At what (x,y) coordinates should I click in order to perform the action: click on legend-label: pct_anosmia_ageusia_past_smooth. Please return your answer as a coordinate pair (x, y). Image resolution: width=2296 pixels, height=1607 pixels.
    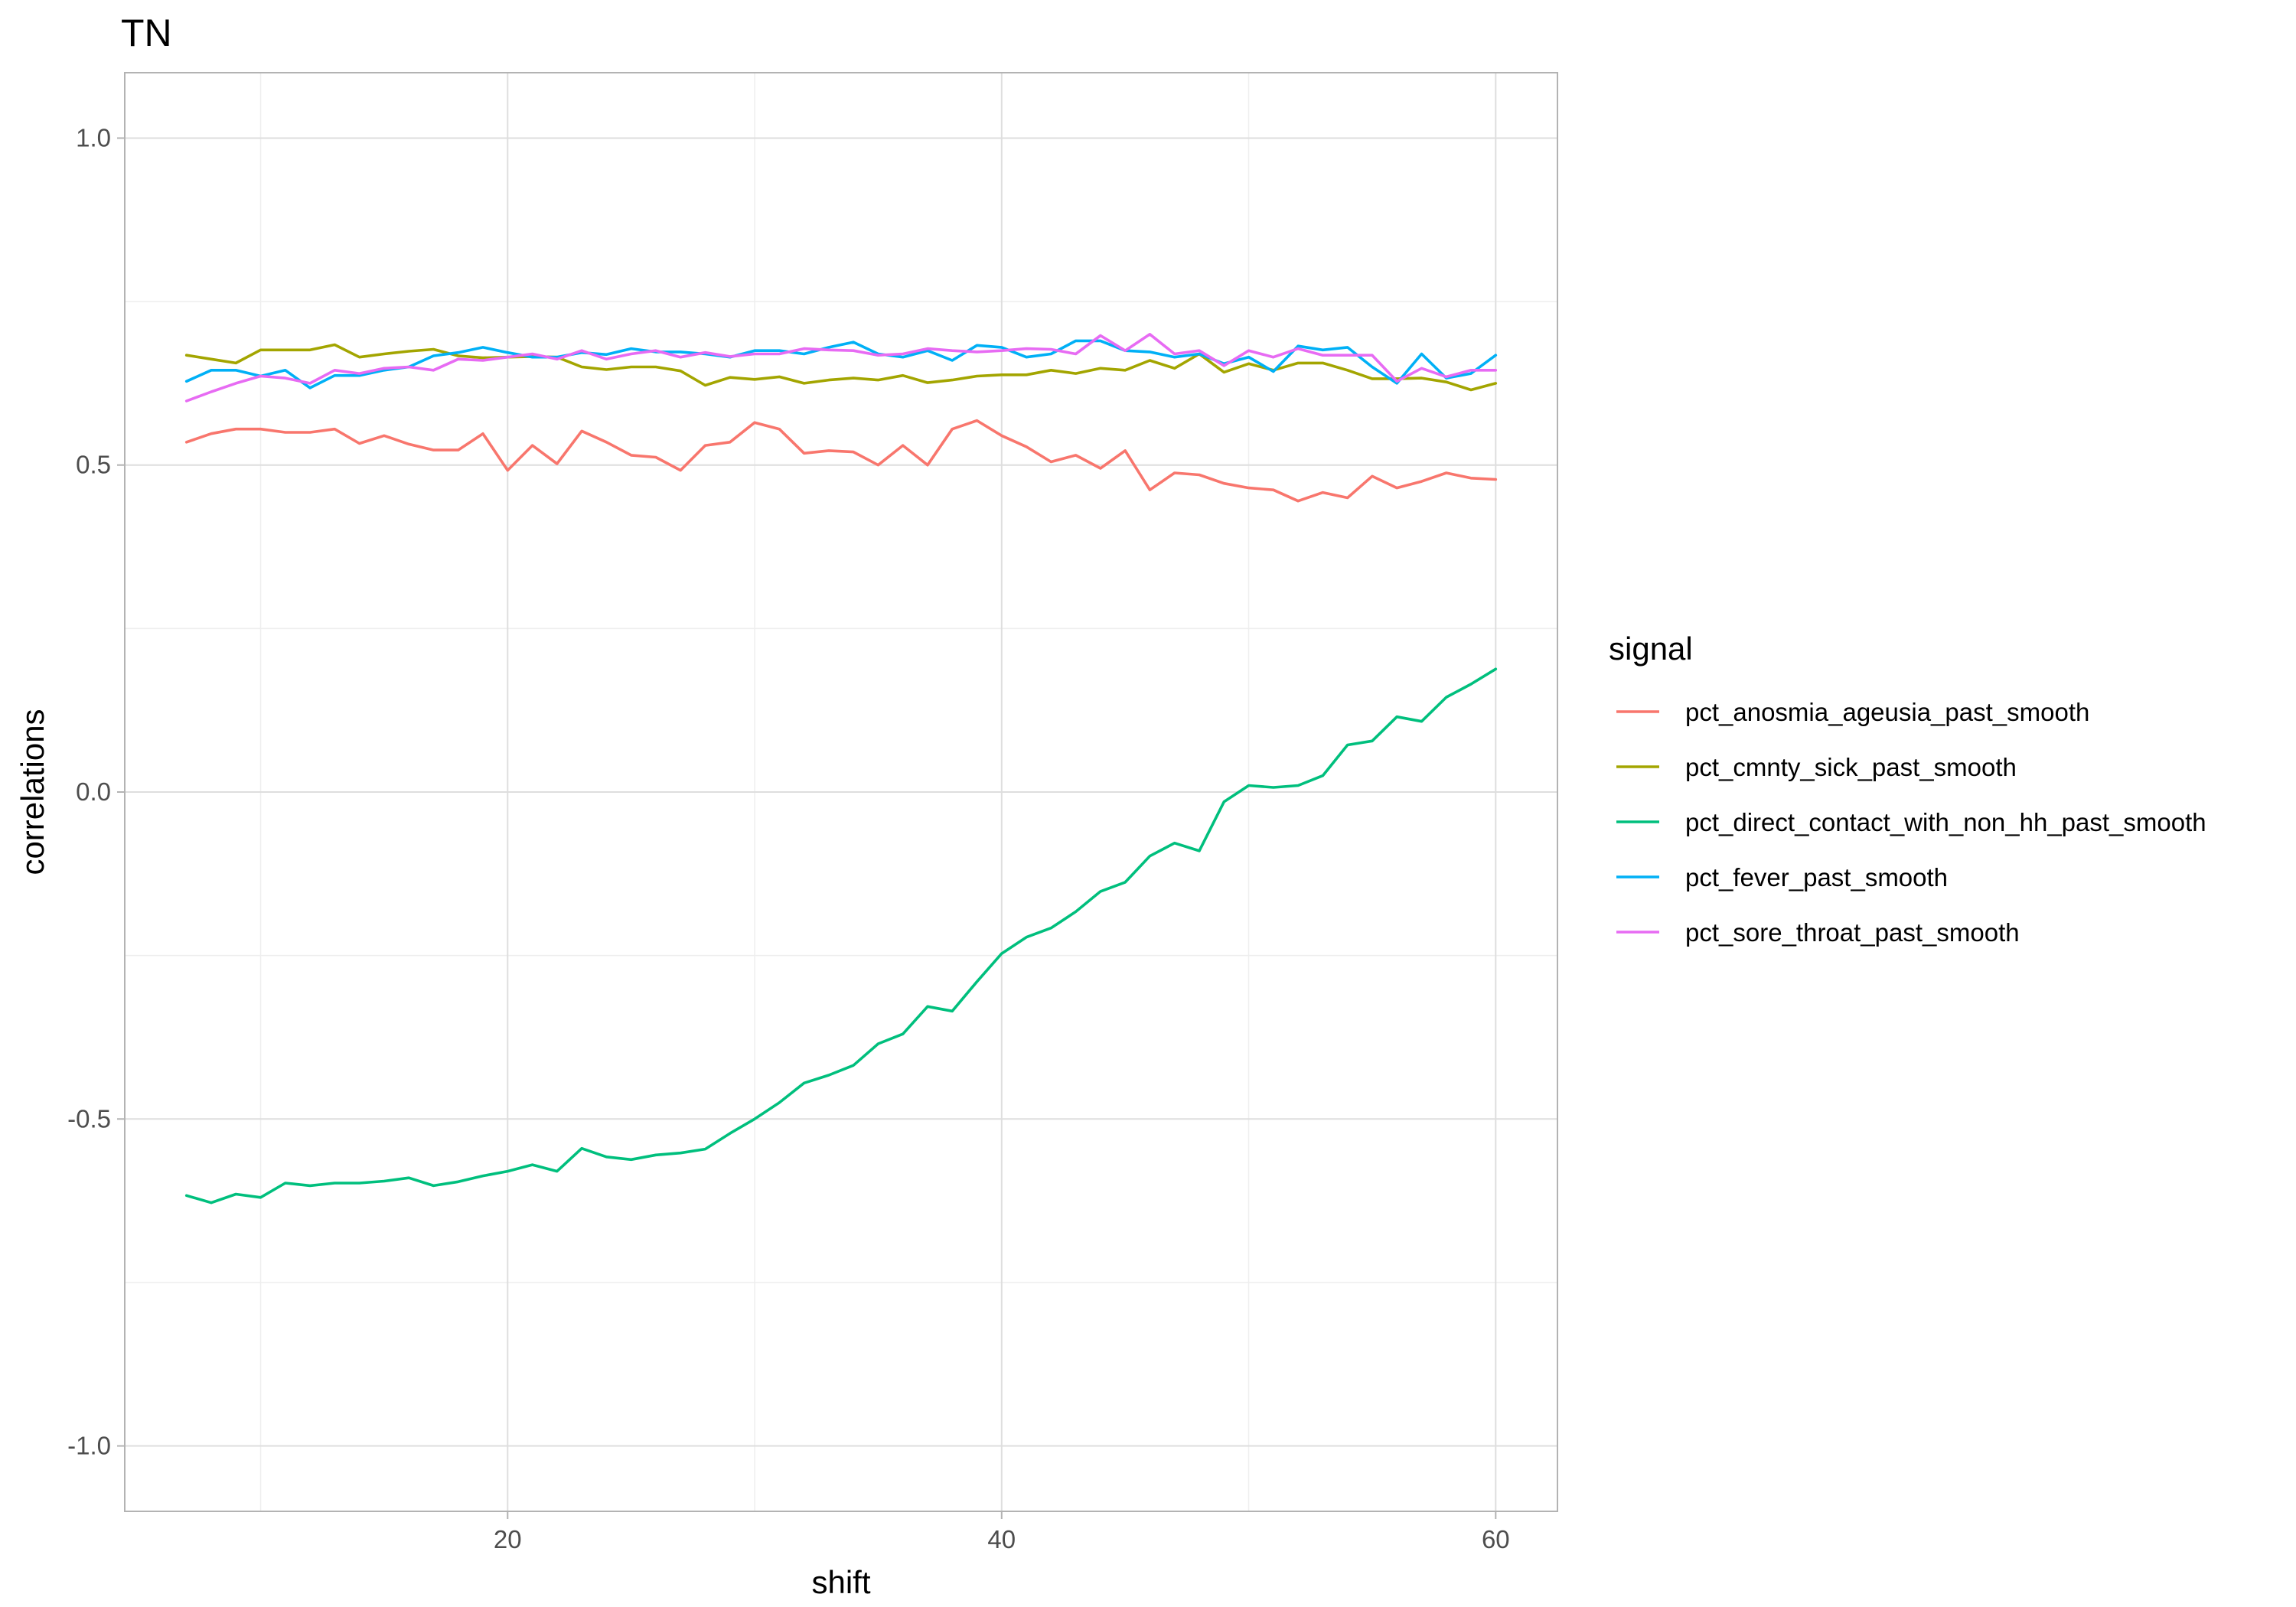
    Looking at the image, I should click on (1887, 712).